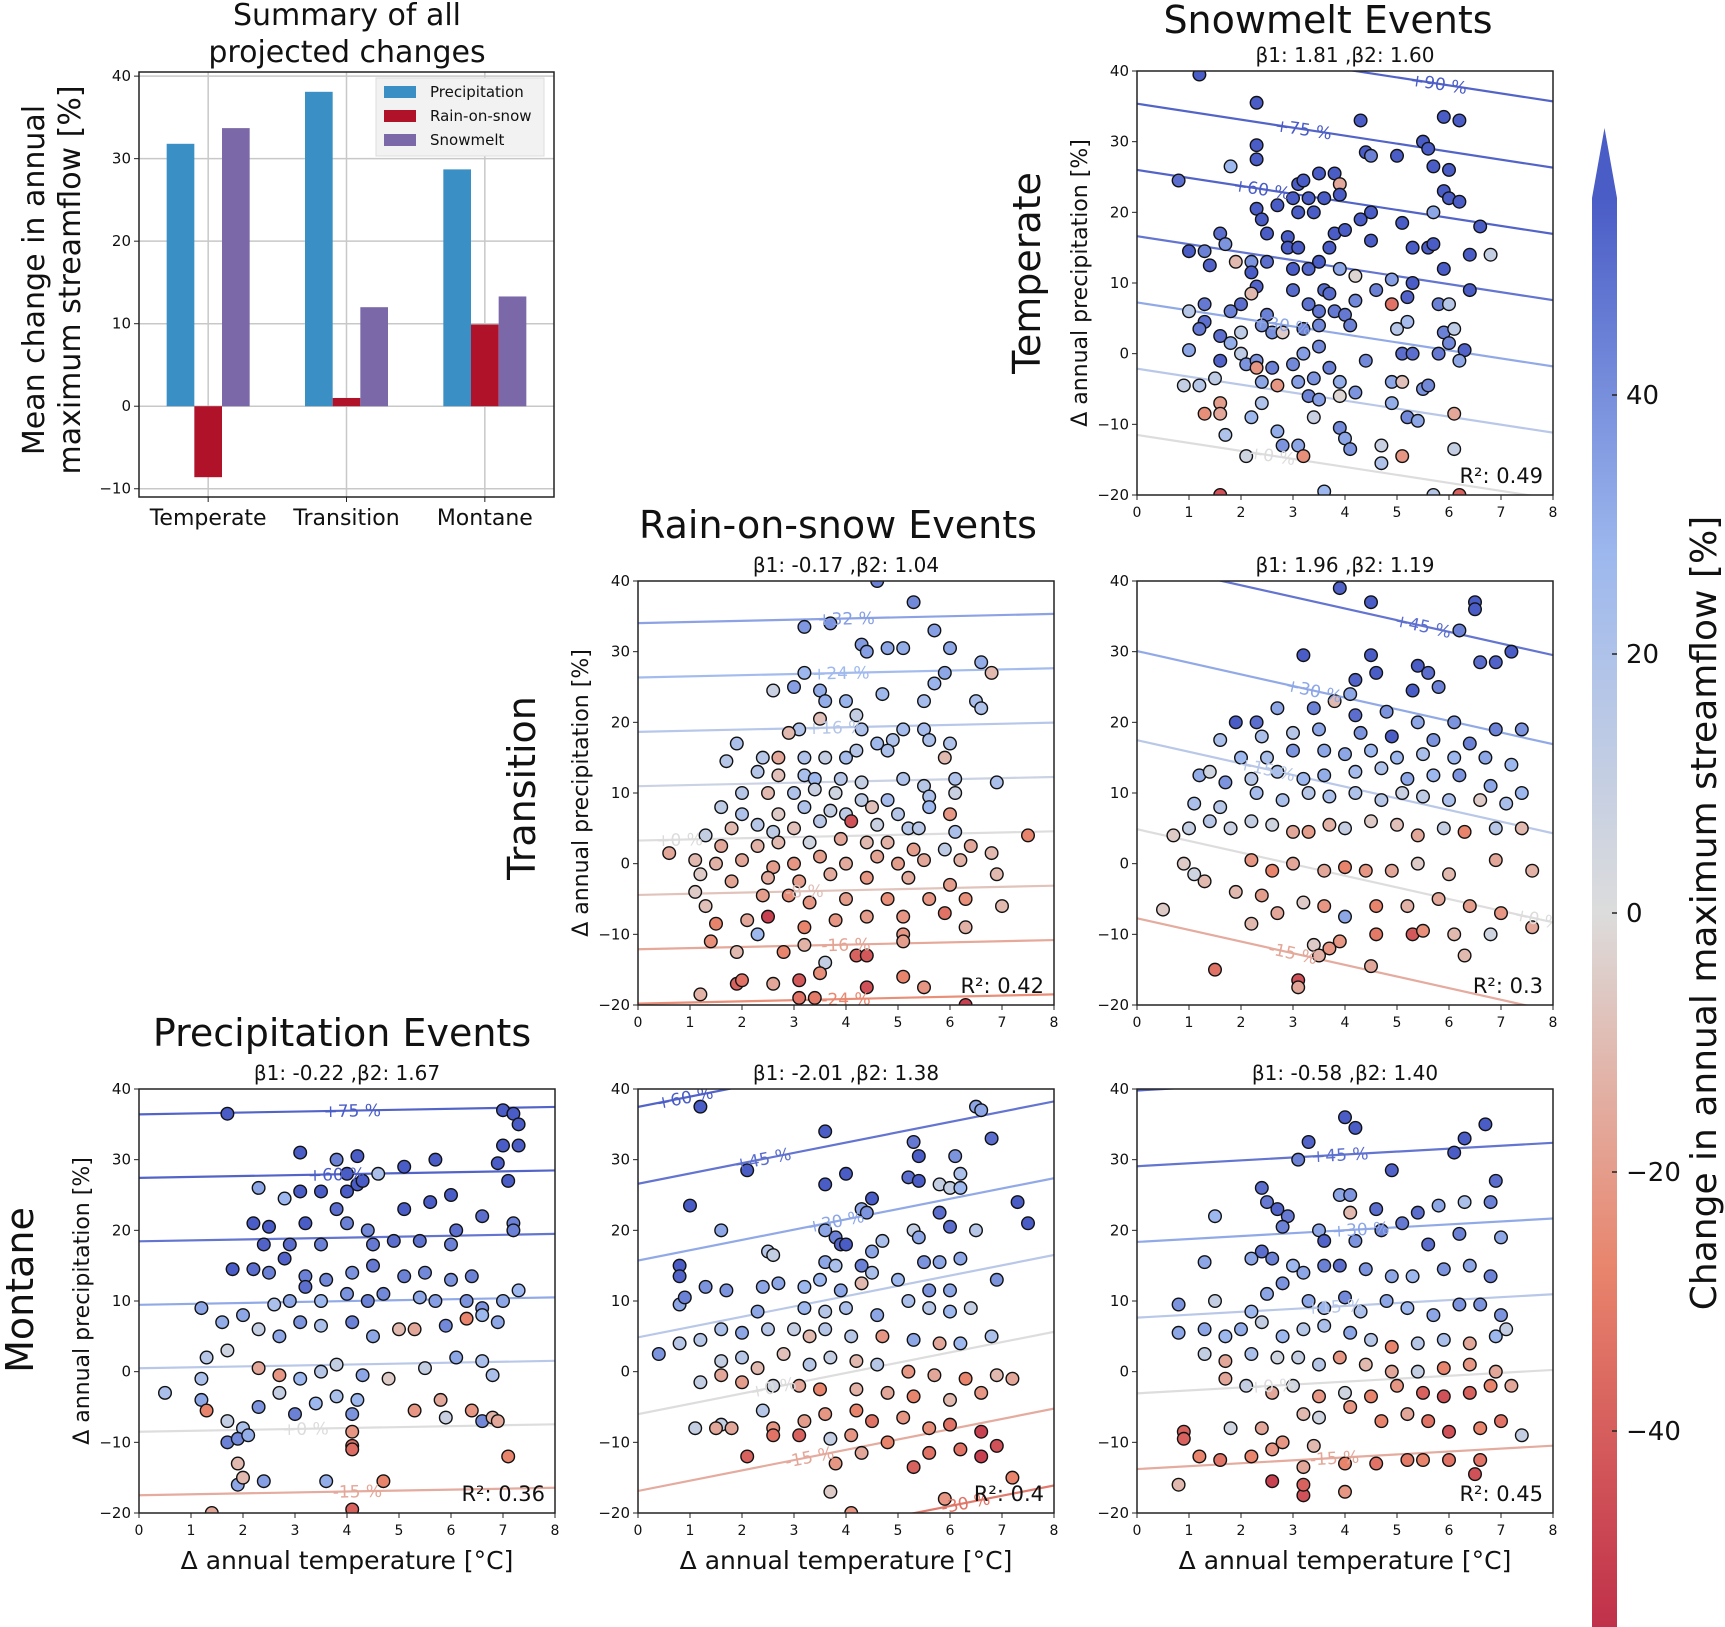 The image size is (1725, 1627). I want to click on row-label-montane: Montane, so click(21, 1290).